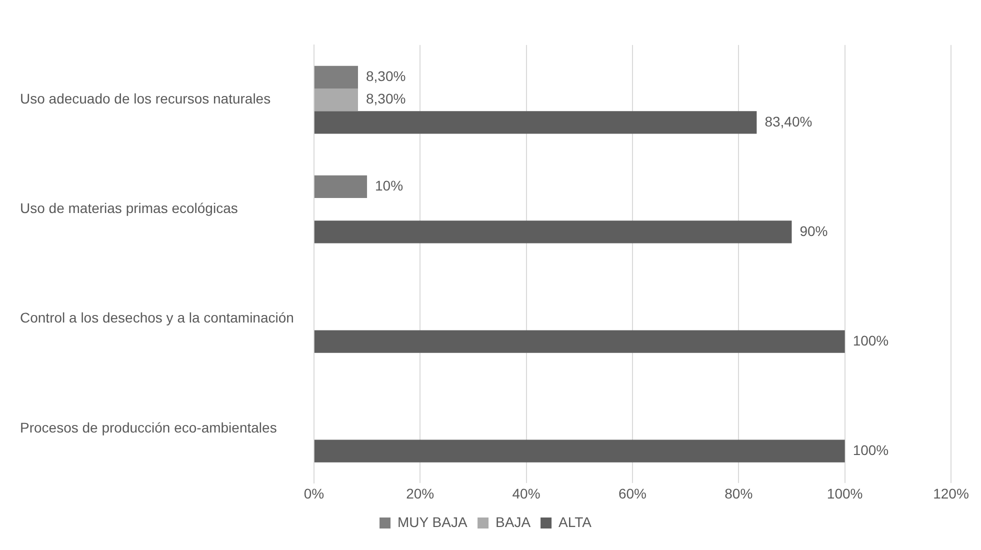 Image resolution: width=981 pixels, height=550 pixels. What do you see at coordinates (632, 493) in the screenshot?
I see `x-tick-label: 60%` at bounding box center [632, 493].